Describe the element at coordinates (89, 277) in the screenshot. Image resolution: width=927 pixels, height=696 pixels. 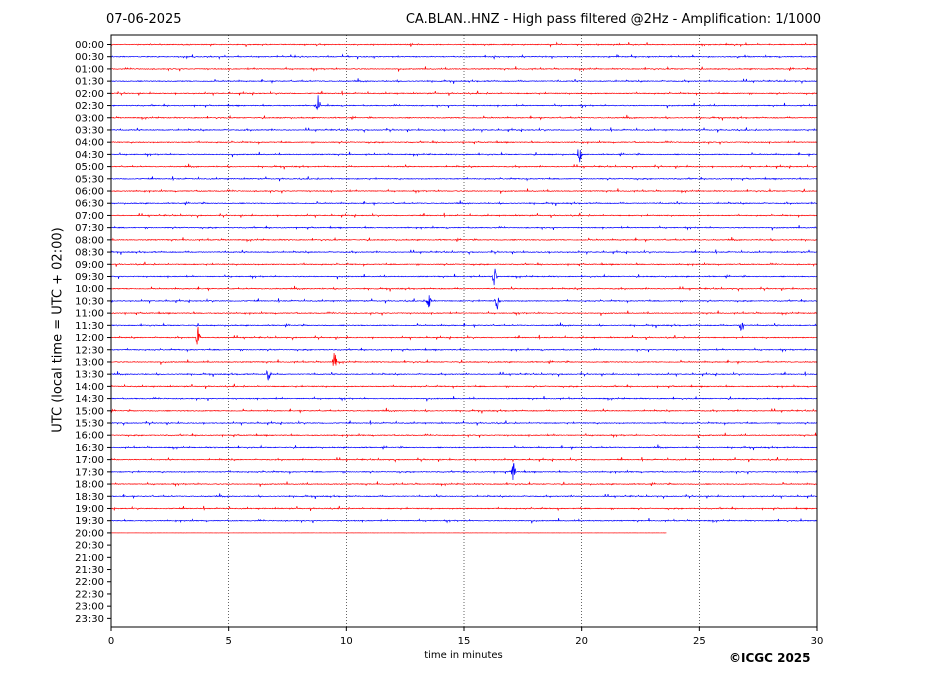
I see `y-tick-label: 09:30` at that location.